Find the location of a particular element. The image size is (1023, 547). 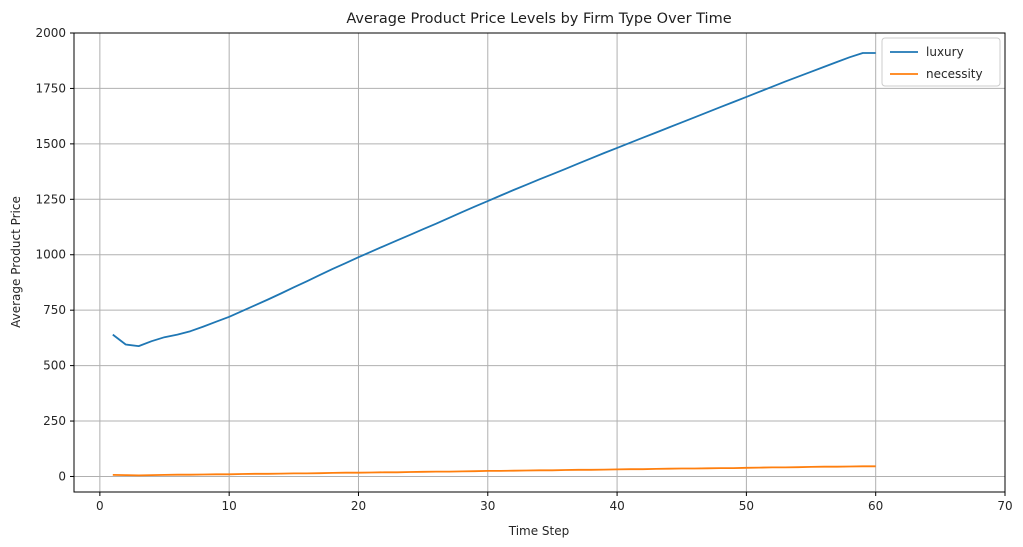

y-axis-label: Average Product Price is located at coordinates (16, 262).